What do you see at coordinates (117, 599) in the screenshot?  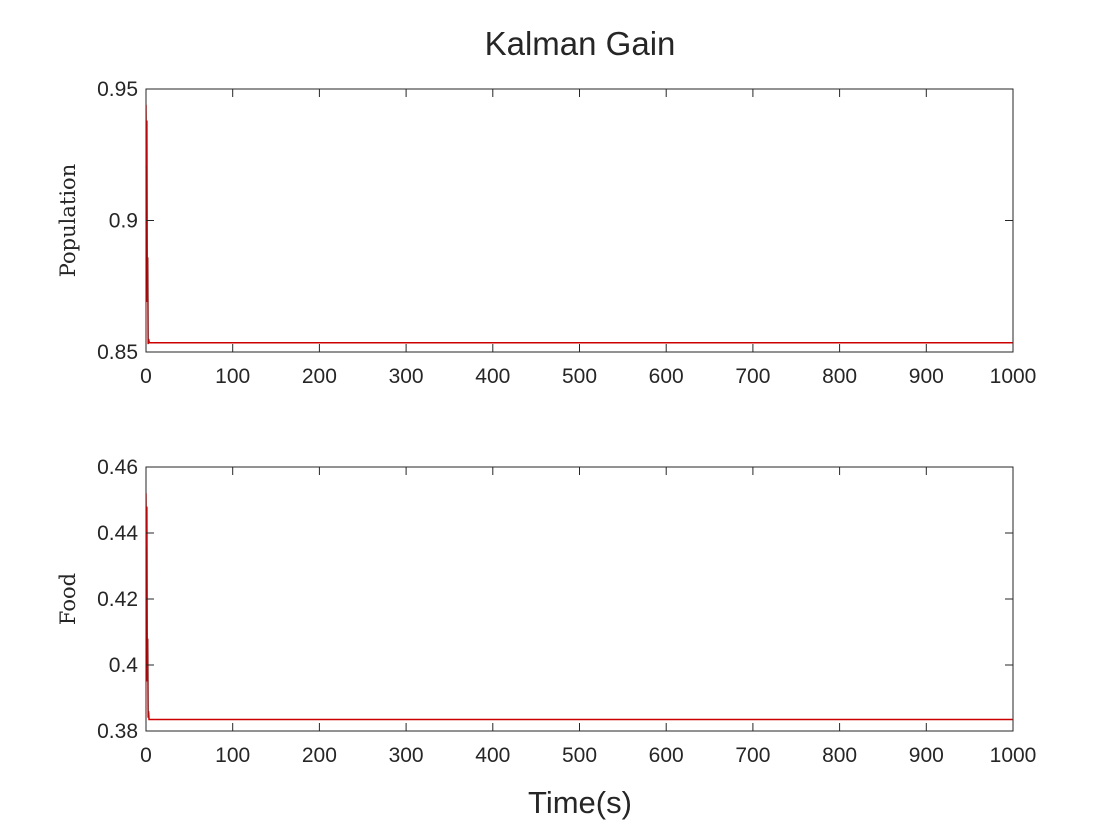 I see `y-tick-label: 0.42` at bounding box center [117, 599].